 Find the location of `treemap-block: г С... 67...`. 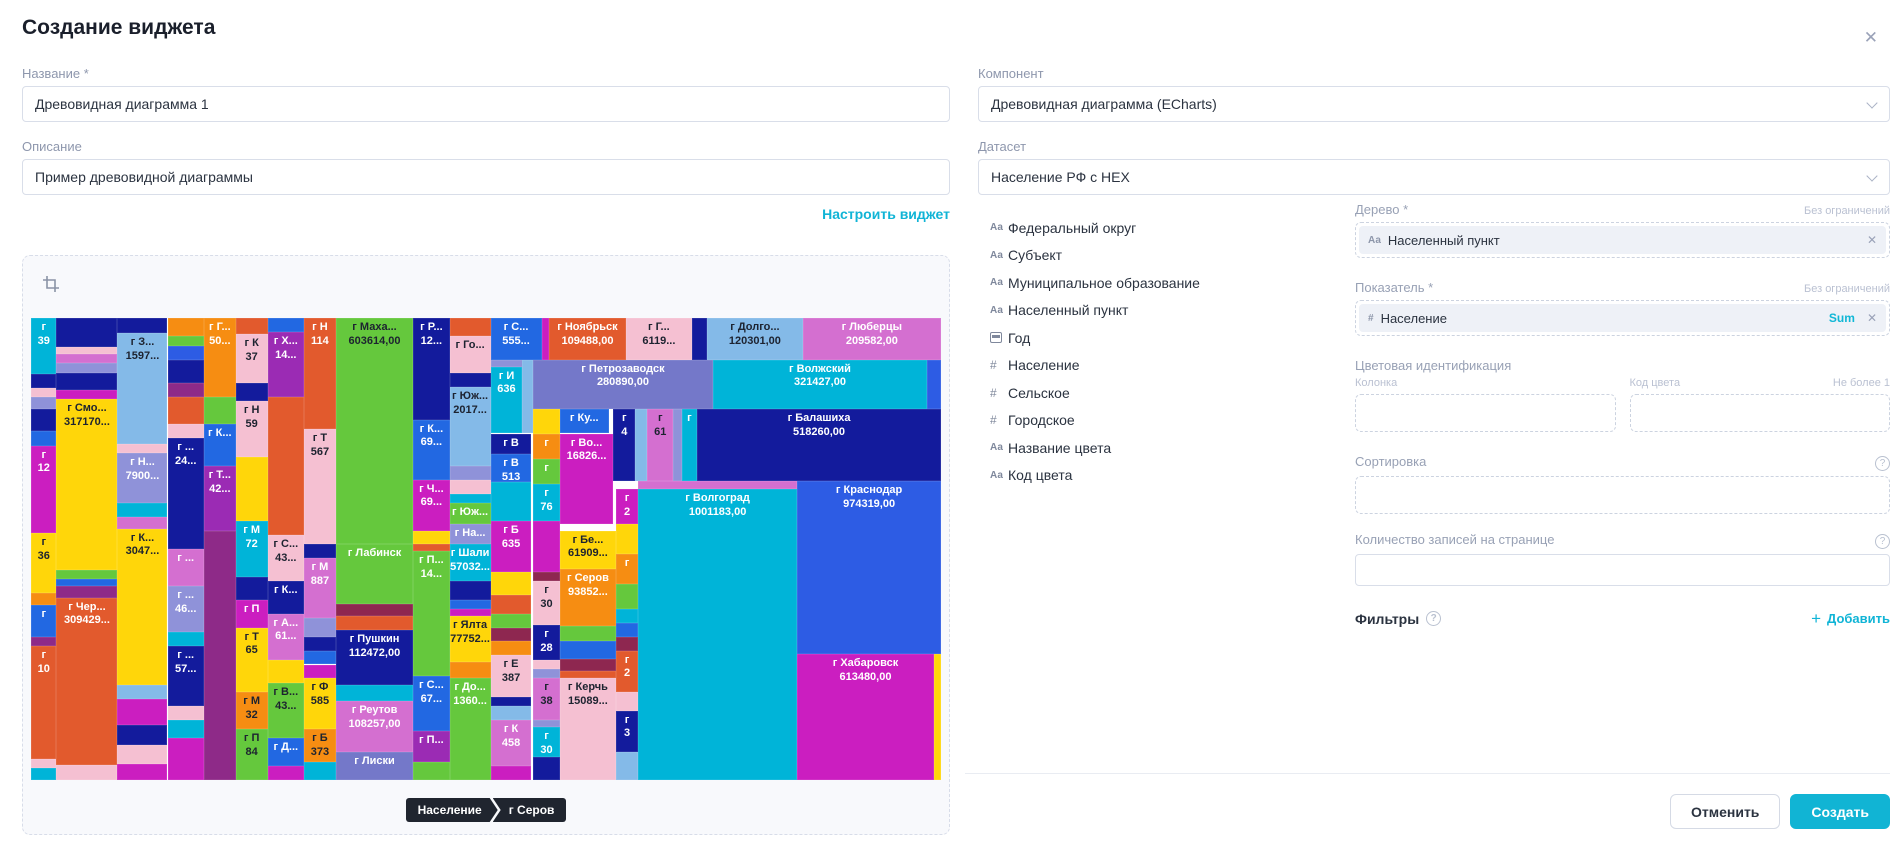

treemap-block: г С... 67... is located at coordinates (431, 704).